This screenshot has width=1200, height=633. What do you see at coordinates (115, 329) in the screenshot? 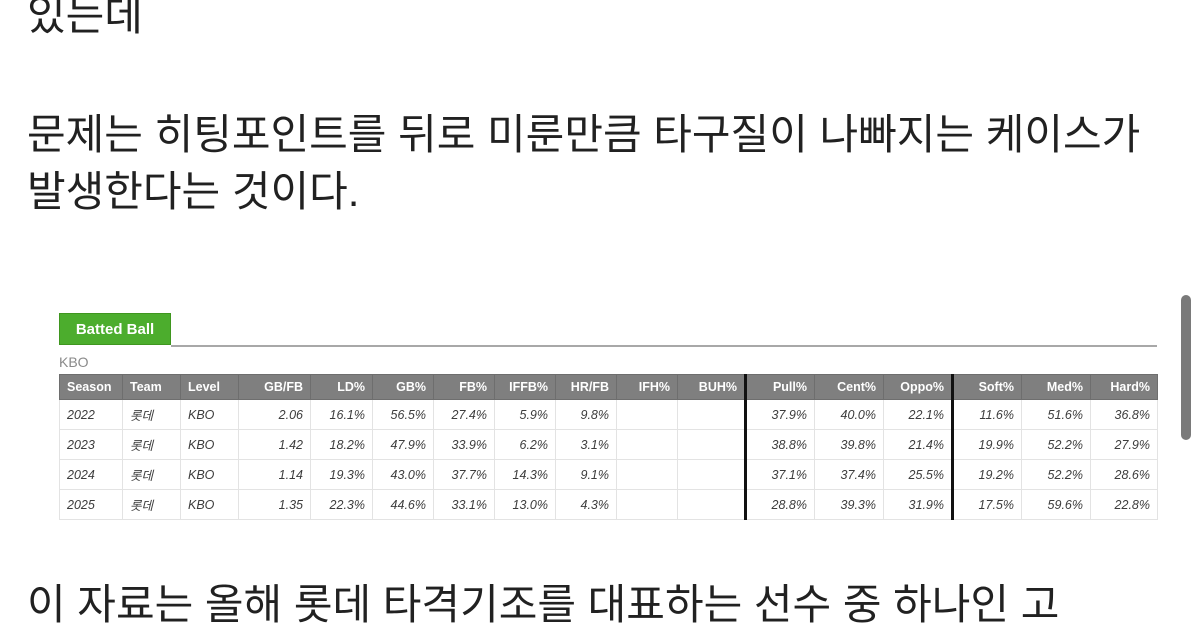
I see `batted-ball-tab: Batted Ball` at bounding box center [115, 329].